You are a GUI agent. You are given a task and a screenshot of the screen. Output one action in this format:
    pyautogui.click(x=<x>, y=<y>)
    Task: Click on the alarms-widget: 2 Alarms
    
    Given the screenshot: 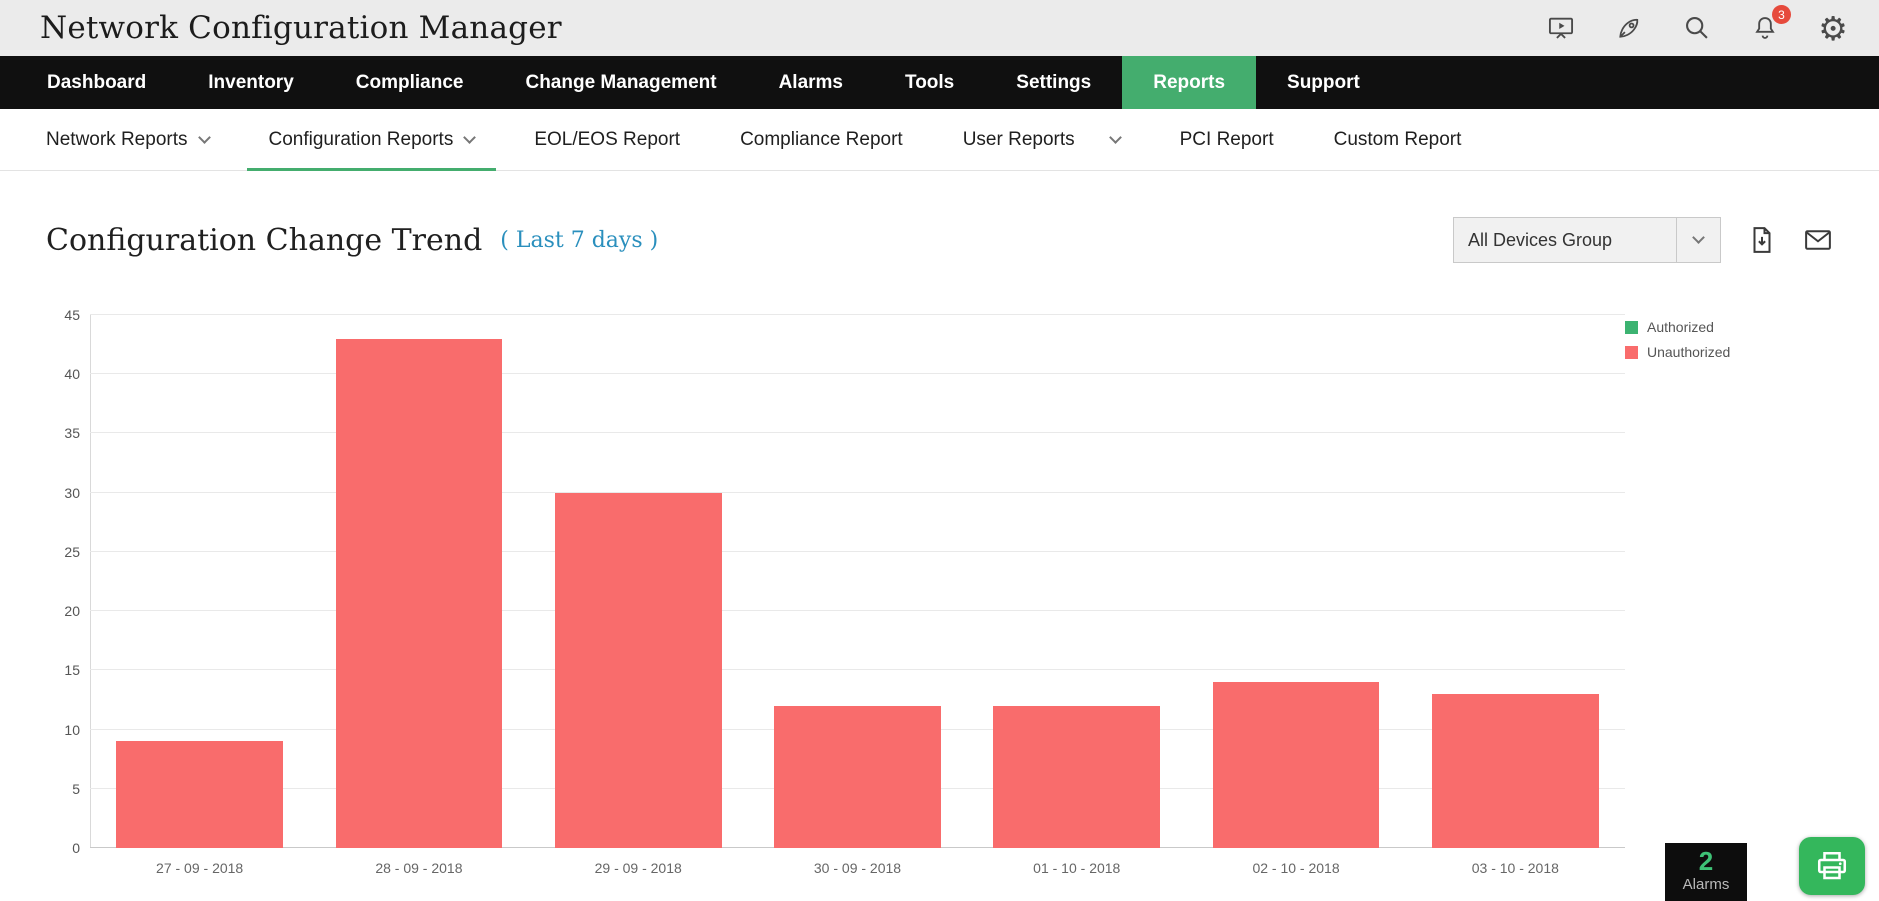 What is the action you would take?
    pyautogui.click(x=1706, y=872)
    